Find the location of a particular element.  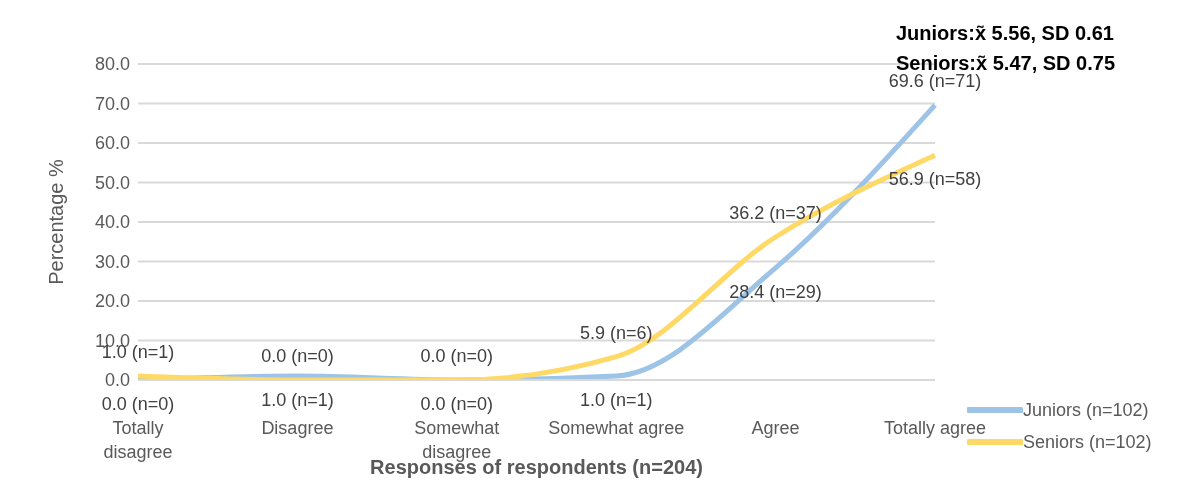

data-label: 5.9 (n=6) is located at coordinates (616, 332).